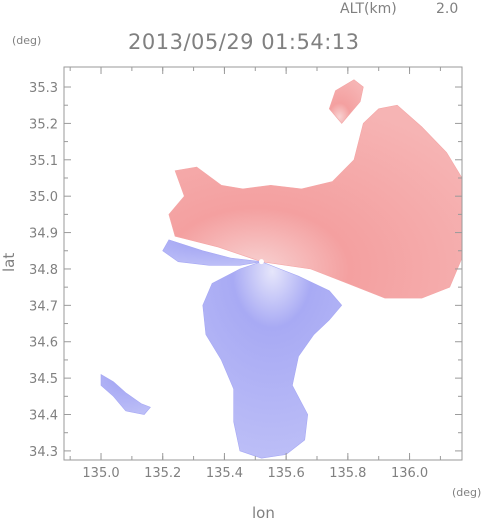  I want to click on y-tick-label: 35.0, so click(43, 197).